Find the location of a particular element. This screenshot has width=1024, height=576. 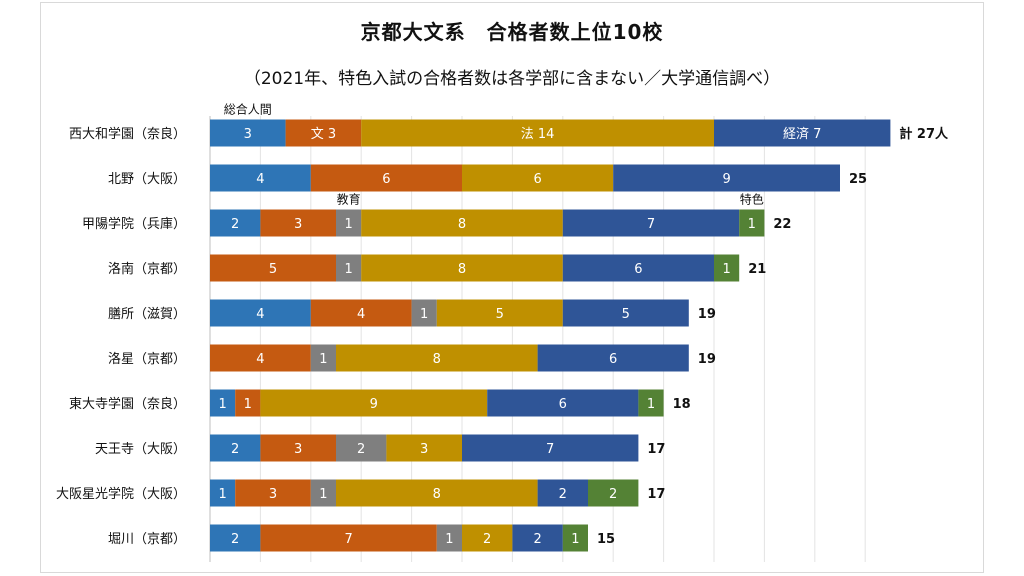

total-label: 22 is located at coordinates (782, 224).